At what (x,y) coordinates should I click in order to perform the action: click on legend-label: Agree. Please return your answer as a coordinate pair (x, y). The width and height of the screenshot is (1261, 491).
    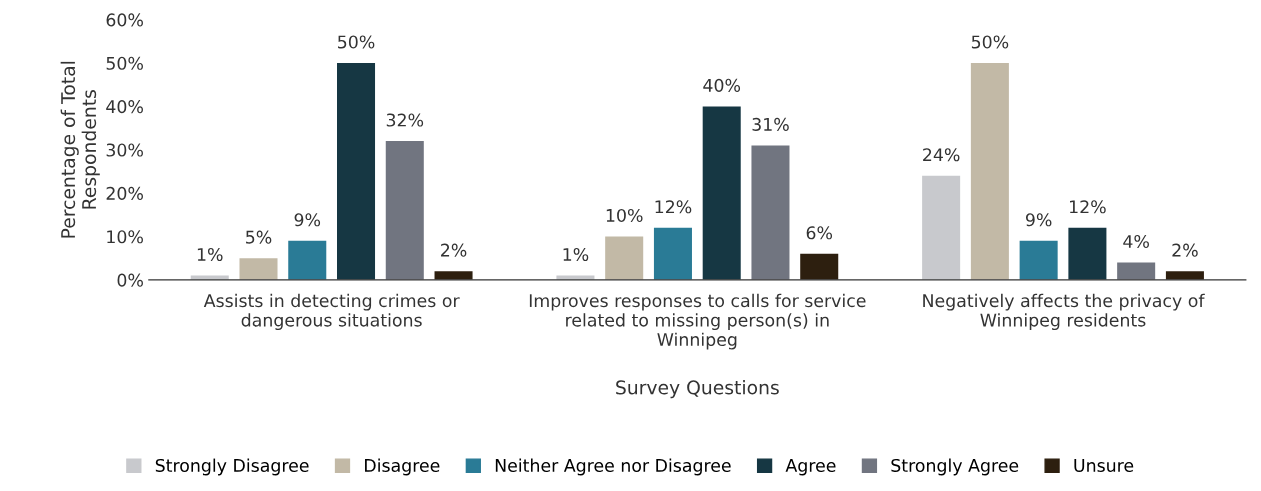
    Looking at the image, I should click on (810, 467).